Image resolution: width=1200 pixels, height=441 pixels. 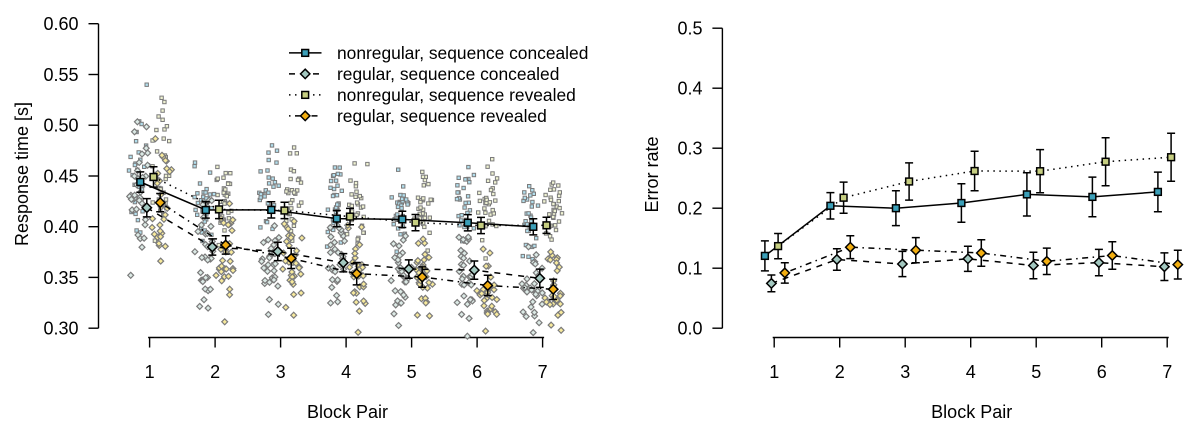 What do you see at coordinates (689, 149) in the screenshot?
I see `svg-text: 0.3` at bounding box center [689, 149].